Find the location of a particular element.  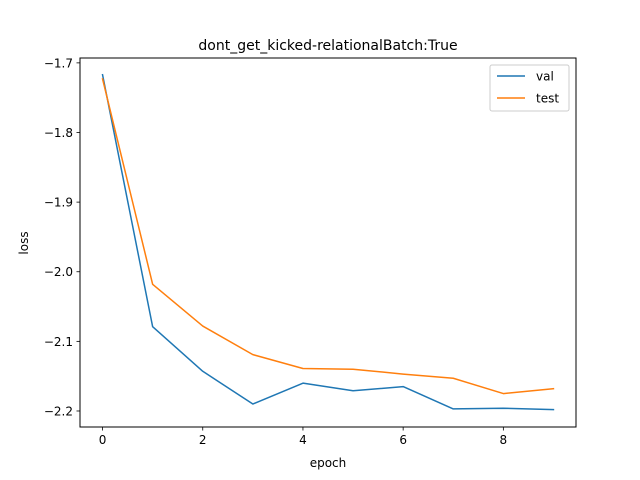

x-tick-label: 6 is located at coordinates (403, 440).